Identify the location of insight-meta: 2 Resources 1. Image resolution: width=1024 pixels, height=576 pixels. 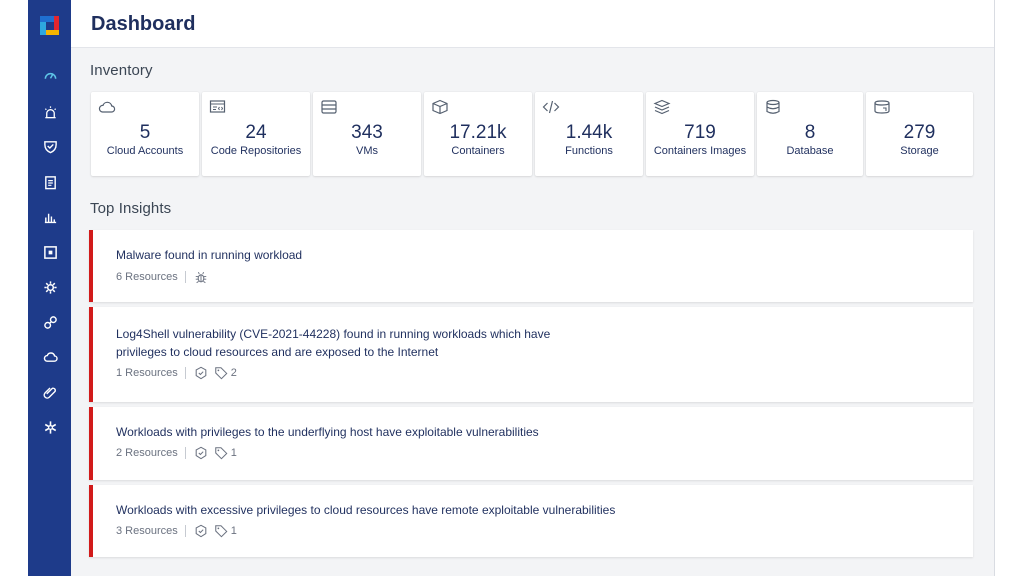
(176, 453).